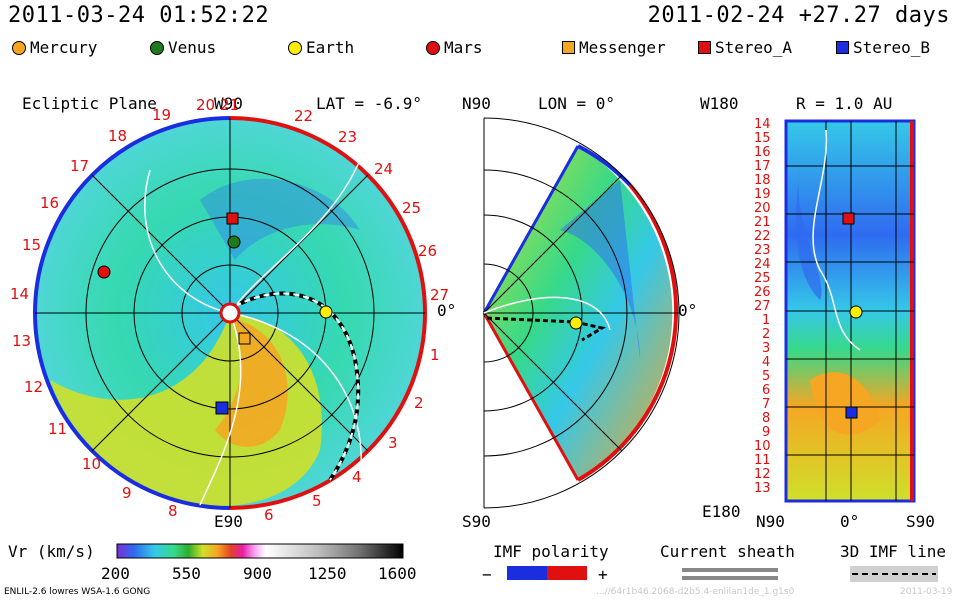  I want to click on imf-line-title: 3D IMF line, so click(893, 551).